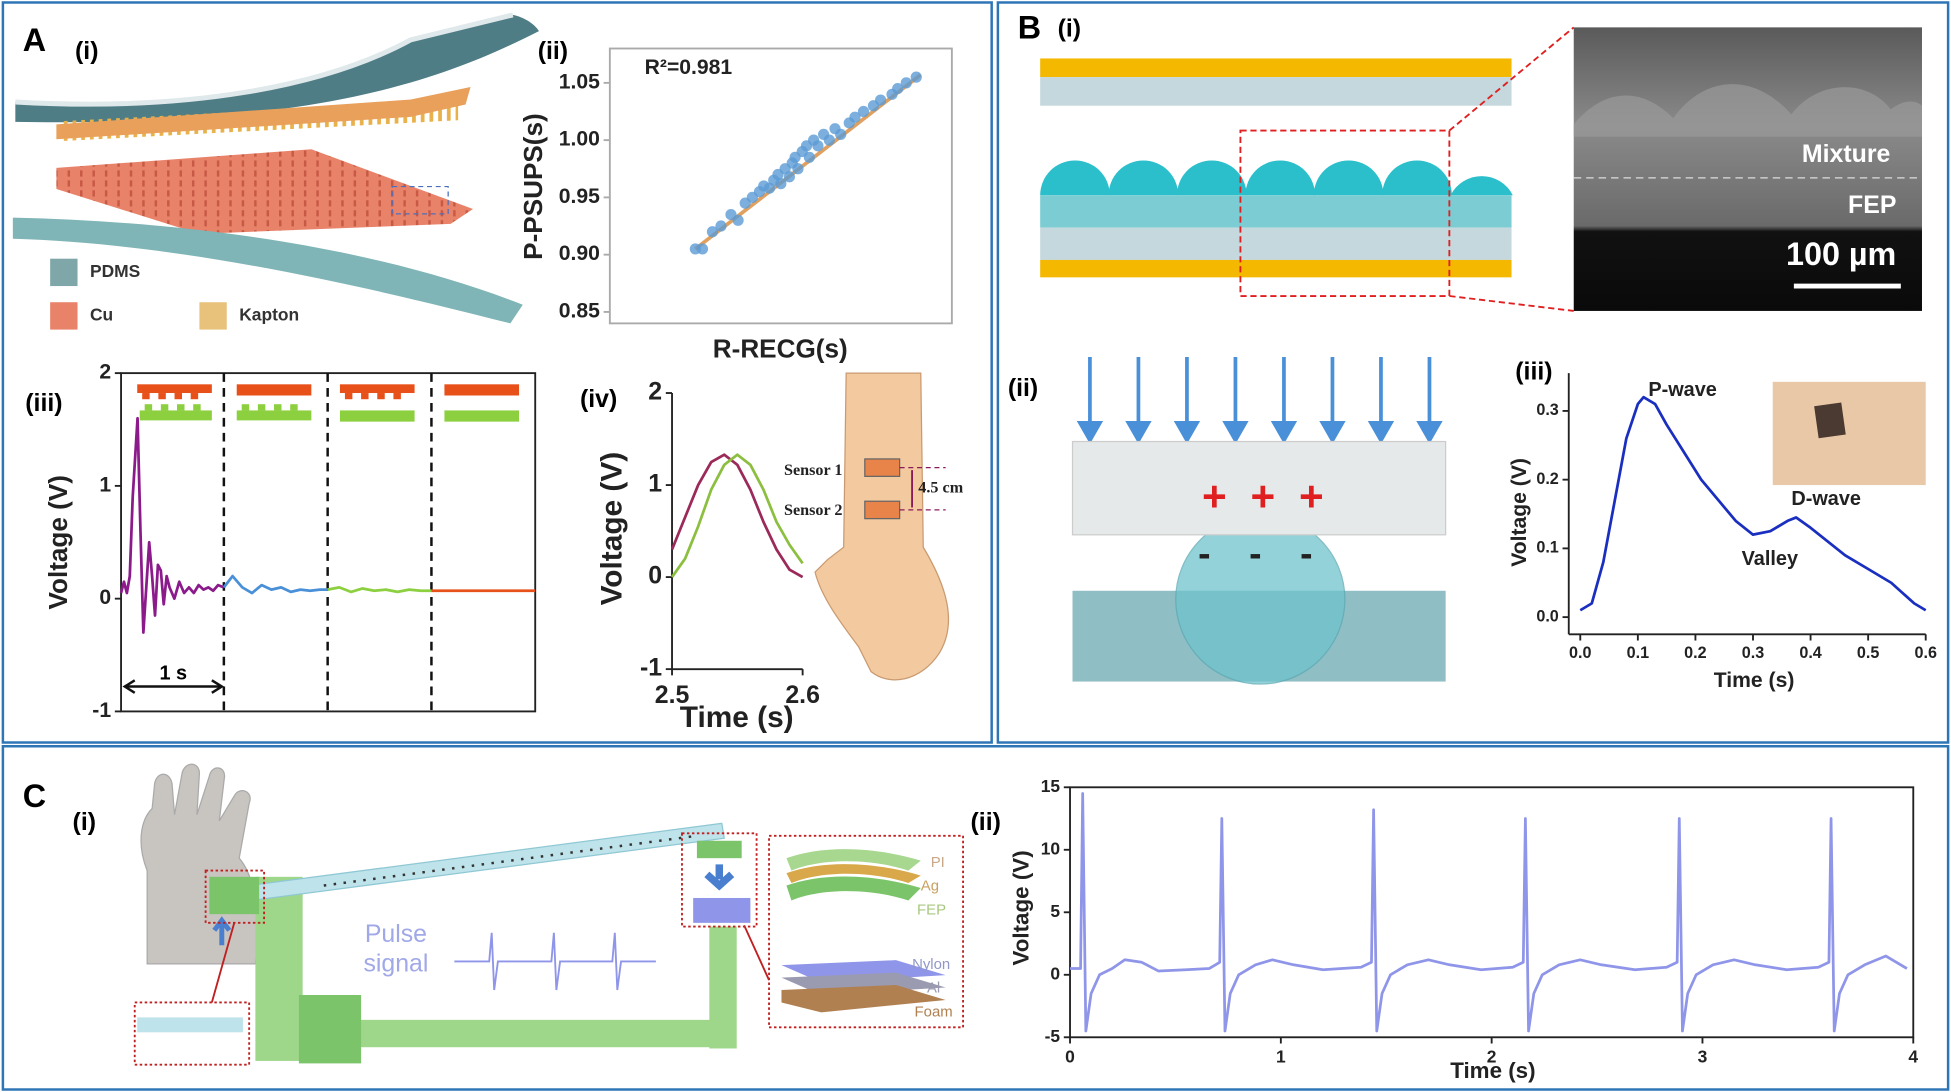 The width and height of the screenshot is (1951, 1092). What do you see at coordinates (930, 886) in the screenshot?
I see `layer-label: Ag` at bounding box center [930, 886].